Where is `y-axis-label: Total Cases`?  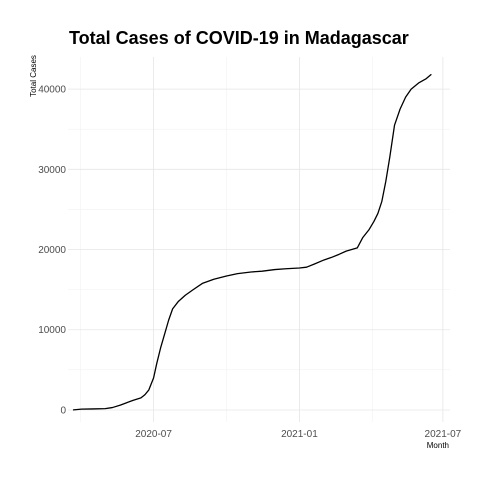 y-axis-label: Total Cases is located at coordinates (33, 76).